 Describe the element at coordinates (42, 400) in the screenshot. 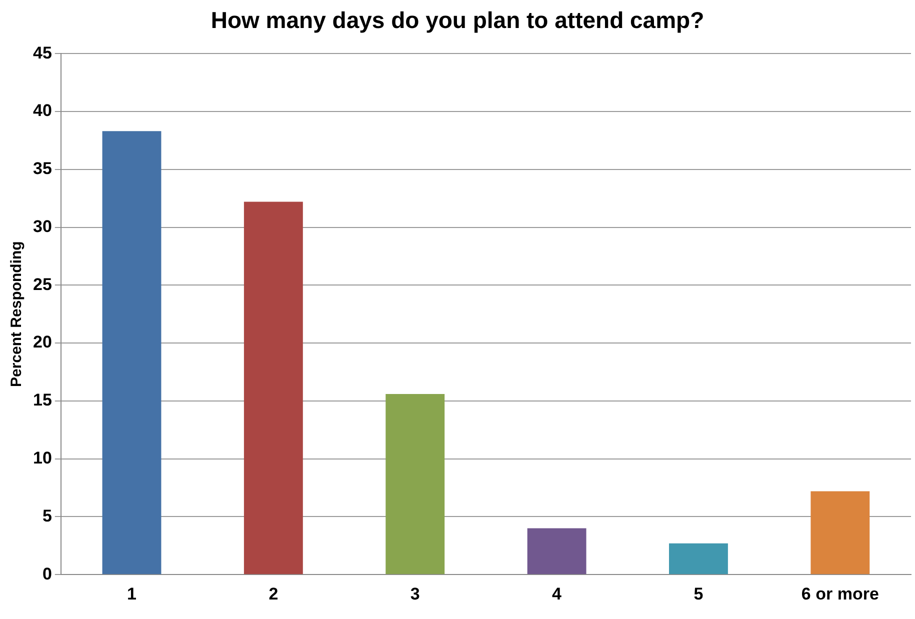

I see `y-tick-label: 15` at that location.